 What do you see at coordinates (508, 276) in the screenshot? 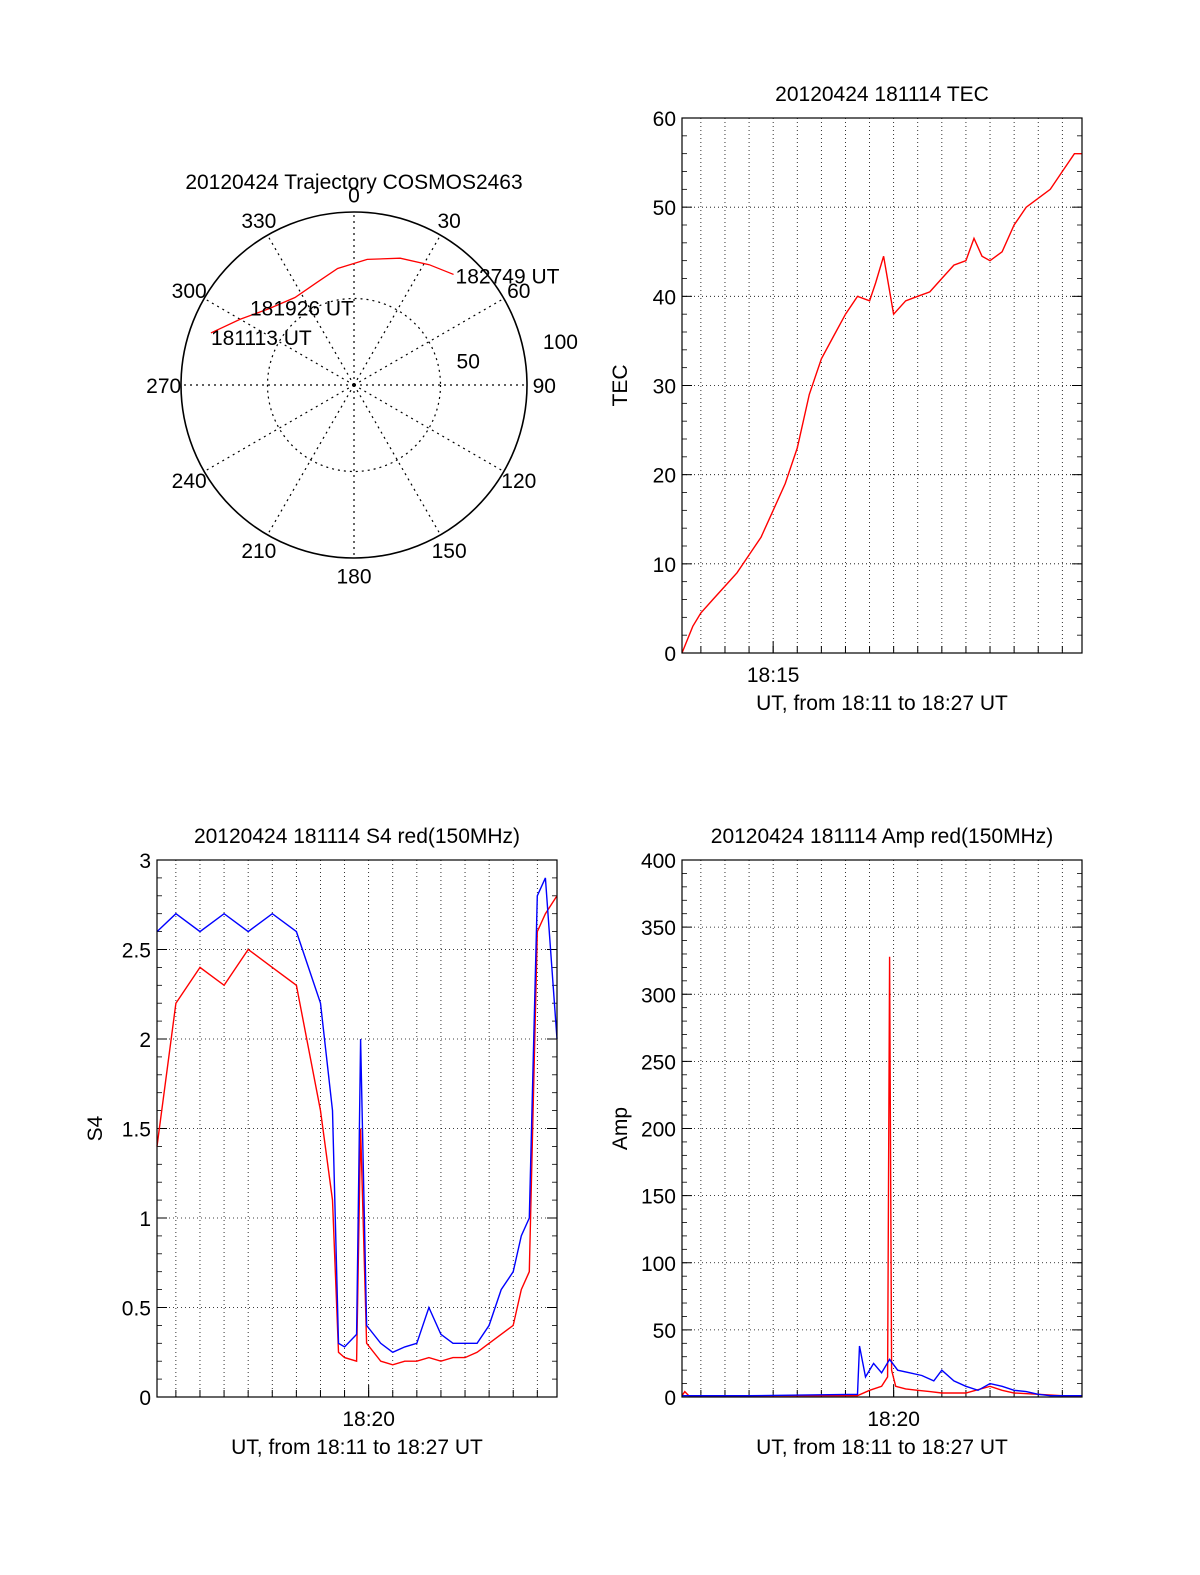
I see `trajectory-time-label: 182749 UT` at bounding box center [508, 276].